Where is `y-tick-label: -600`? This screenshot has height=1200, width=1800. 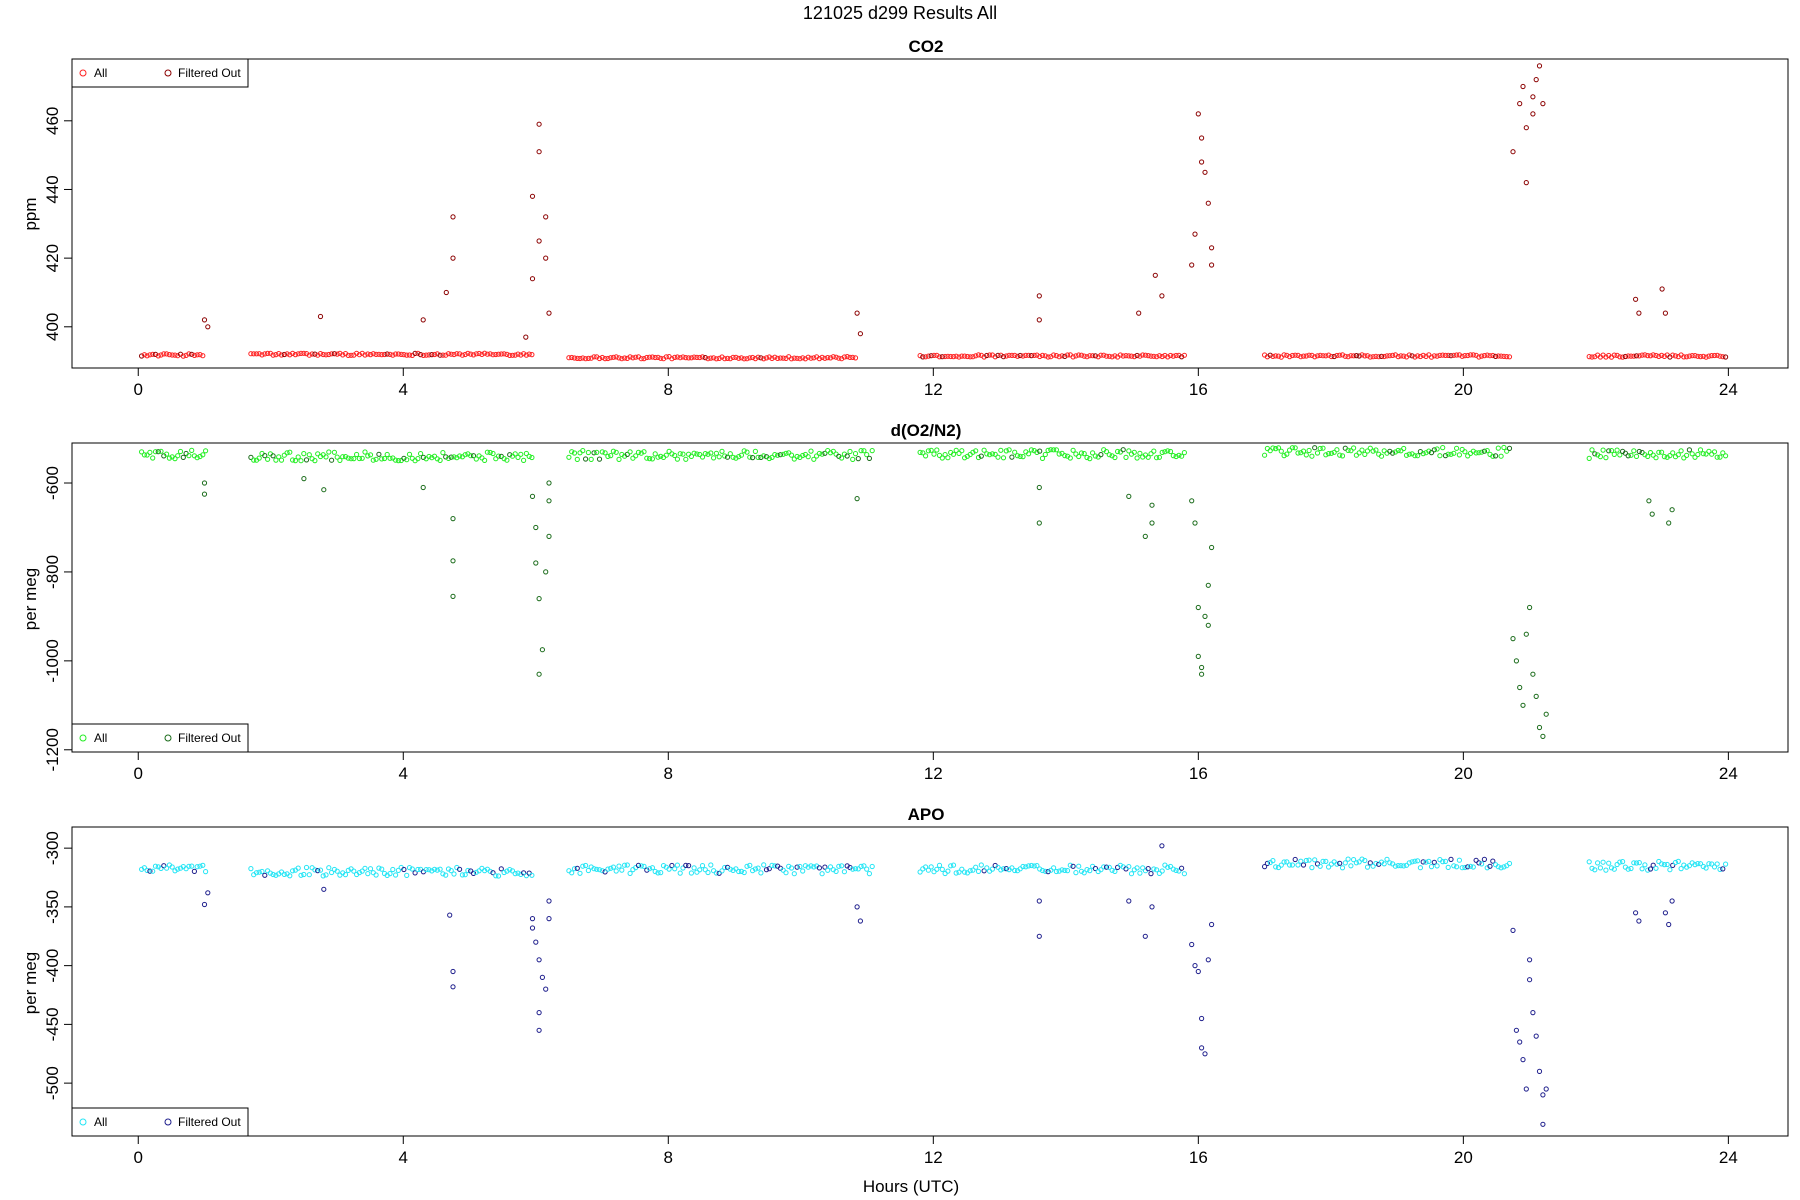
y-tick-label: -600 is located at coordinates (52, 483).